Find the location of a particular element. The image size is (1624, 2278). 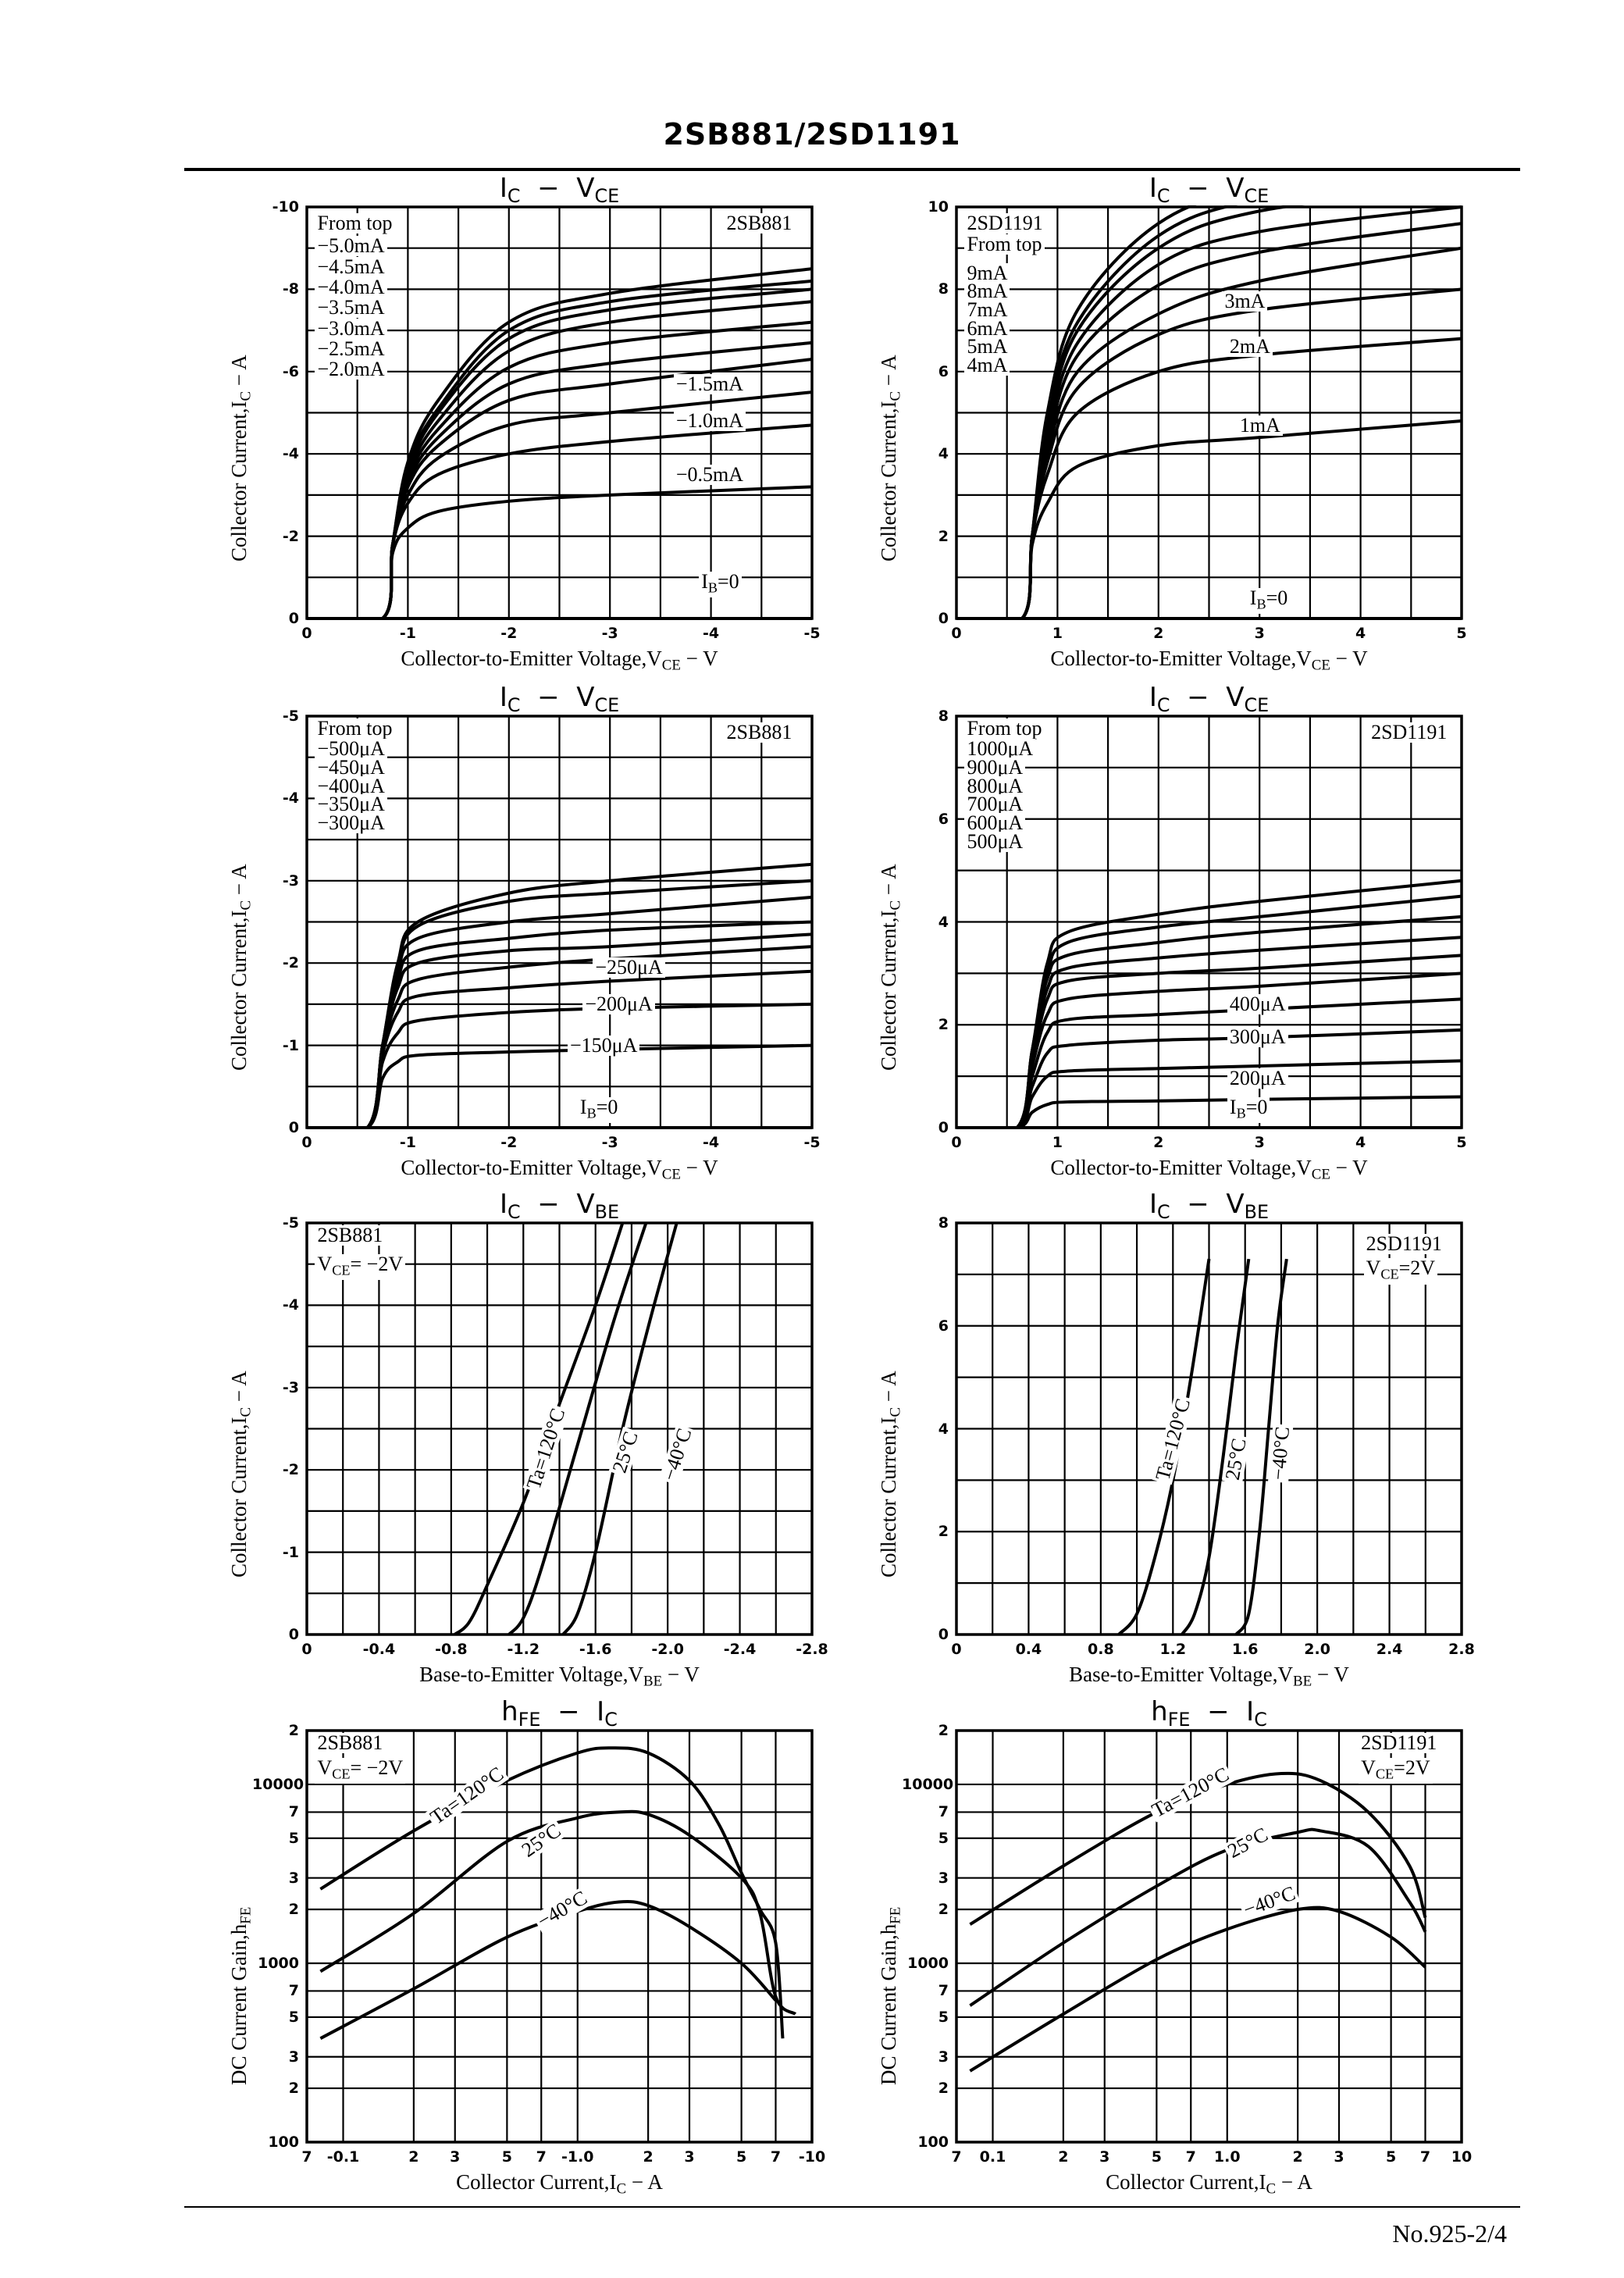

header-rule is located at coordinates (852, 169).